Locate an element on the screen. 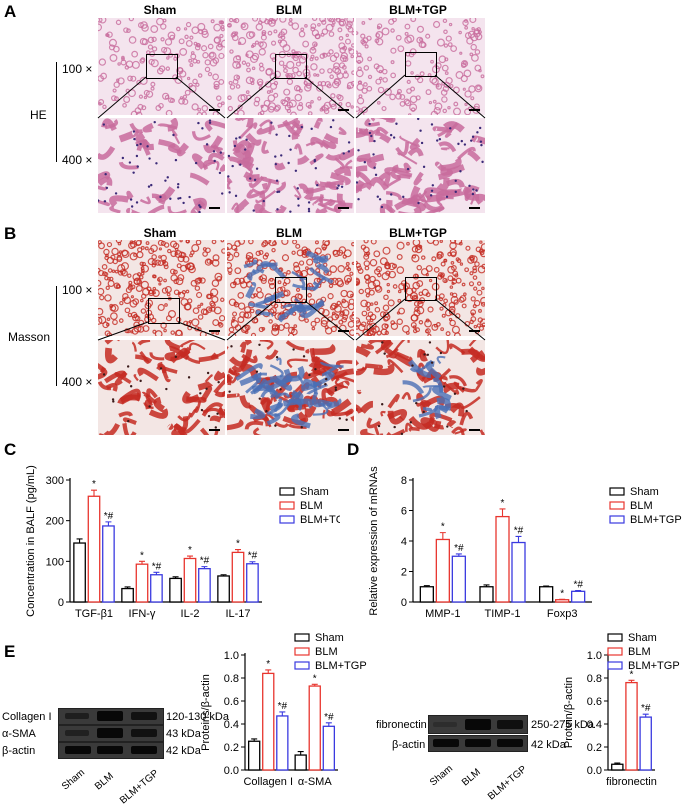  y-axis-label: Concentration in BALF (pg/mL) is located at coordinates (31, 541).